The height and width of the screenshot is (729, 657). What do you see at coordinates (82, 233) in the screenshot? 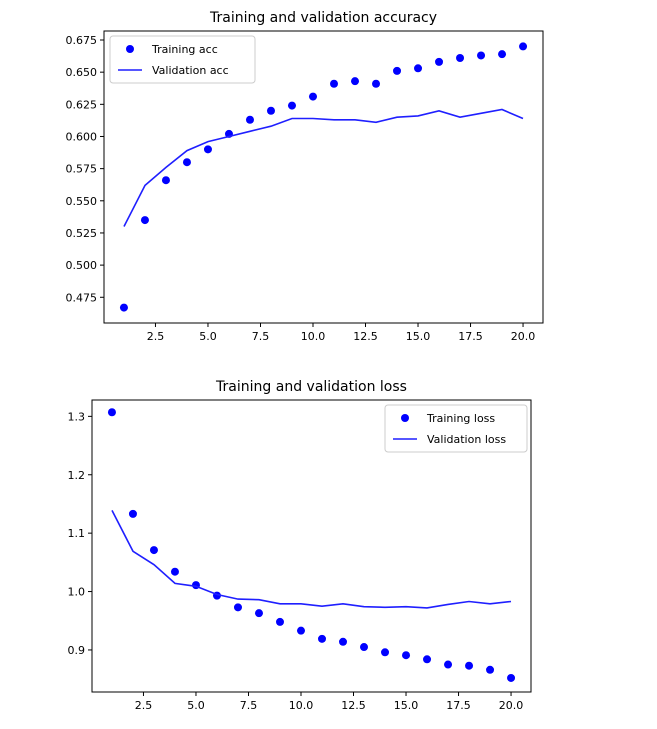
I see `y-tick-label: 0.525` at bounding box center [82, 233].